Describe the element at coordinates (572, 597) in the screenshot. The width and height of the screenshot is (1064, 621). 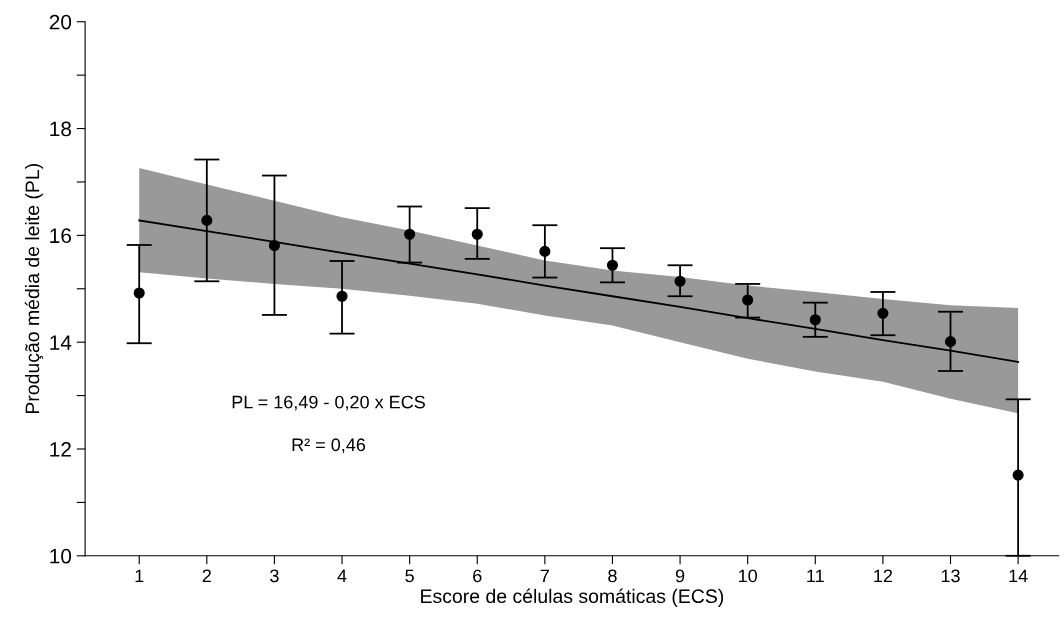
I see `x-axis-title: Escore de células somáticas (ECS)` at that location.